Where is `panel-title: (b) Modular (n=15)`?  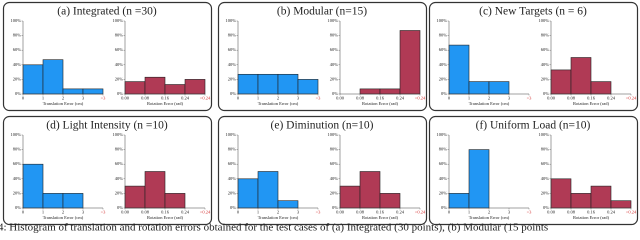 panel-title: (b) Modular (n=15) is located at coordinates (322, 12).